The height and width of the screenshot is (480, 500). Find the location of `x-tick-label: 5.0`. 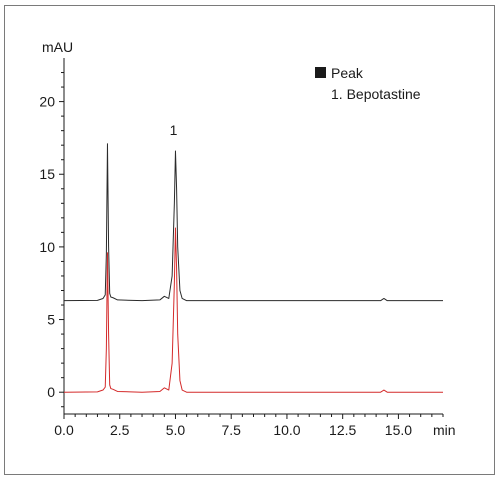

x-tick-label: 5.0 is located at coordinates (176, 430).